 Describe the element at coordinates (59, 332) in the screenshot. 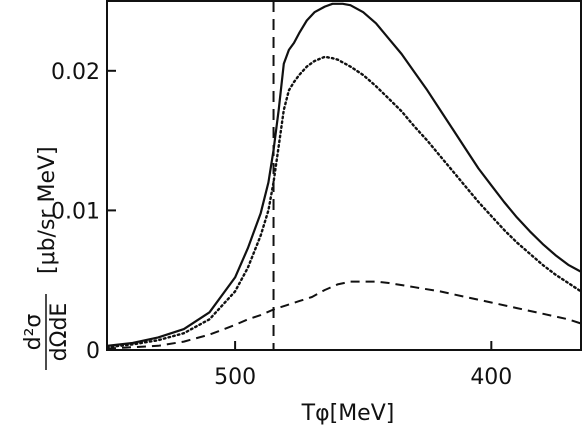

I see `y-axis-title-denominator: dΩdE` at that location.